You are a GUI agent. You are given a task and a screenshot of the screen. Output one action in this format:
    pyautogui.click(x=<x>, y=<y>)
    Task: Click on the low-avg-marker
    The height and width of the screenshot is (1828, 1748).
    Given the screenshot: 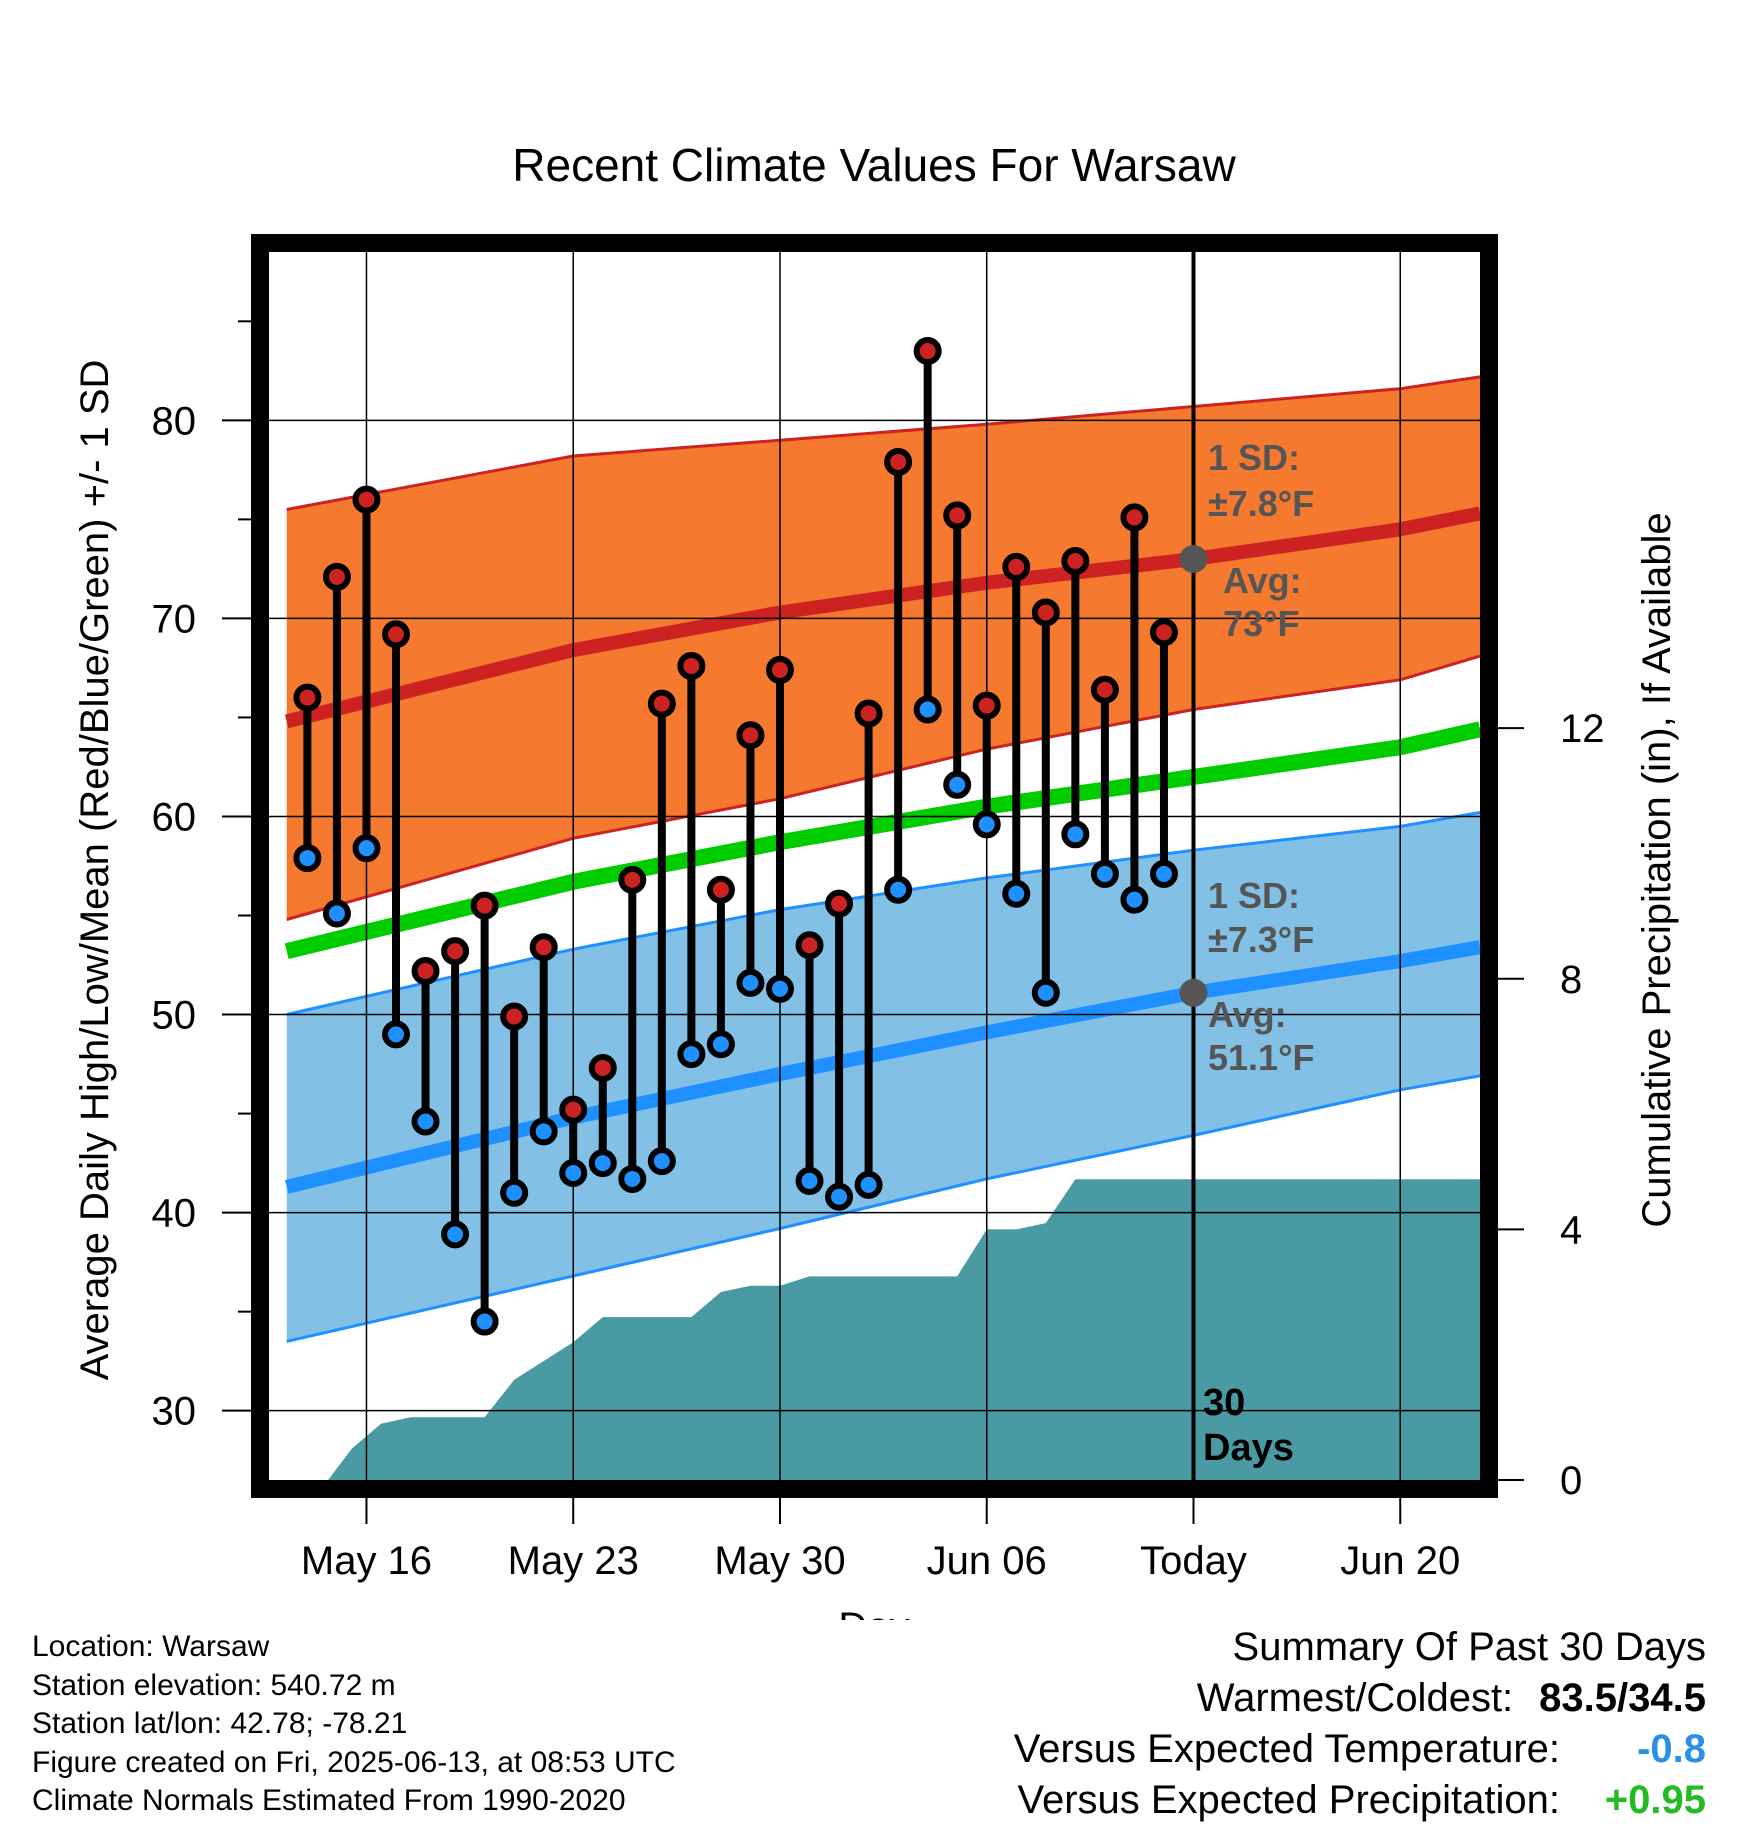 What is the action you would take?
    pyautogui.click(x=1193, y=992)
    